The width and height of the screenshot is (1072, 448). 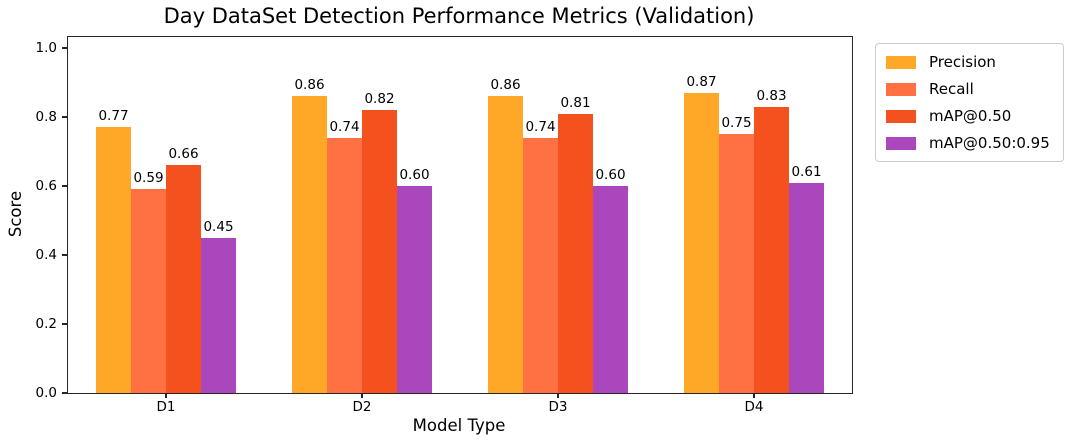 I want to click on legend: Precision Recall mAP@0.50 mAP@0.50:0.95, so click(x=969, y=102).